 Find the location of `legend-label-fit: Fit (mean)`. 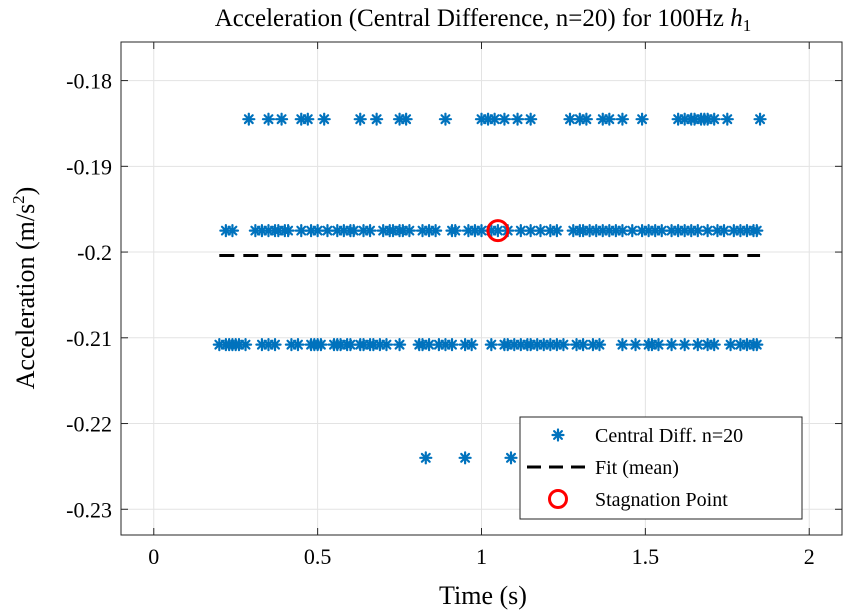

legend-label-fit: Fit (mean) is located at coordinates (637, 468).